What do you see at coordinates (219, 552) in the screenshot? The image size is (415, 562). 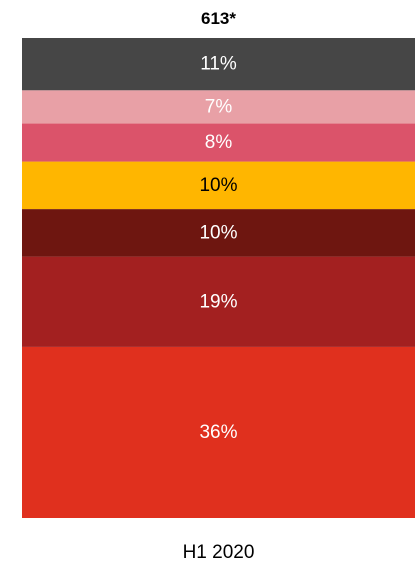 I see `x-category-label: H1 2020` at bounding box center [219, 552].